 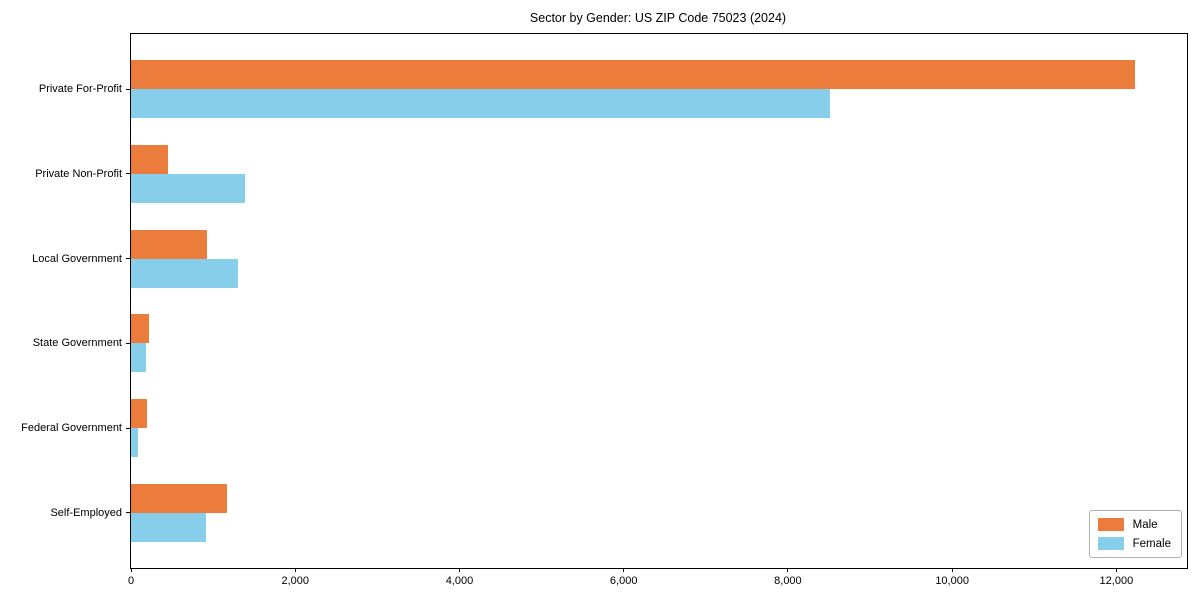 What do you see at coordinates (788, 581) in the screenshot?
I see `x-tick-label: 8,000` at bounding box center [788, 581].